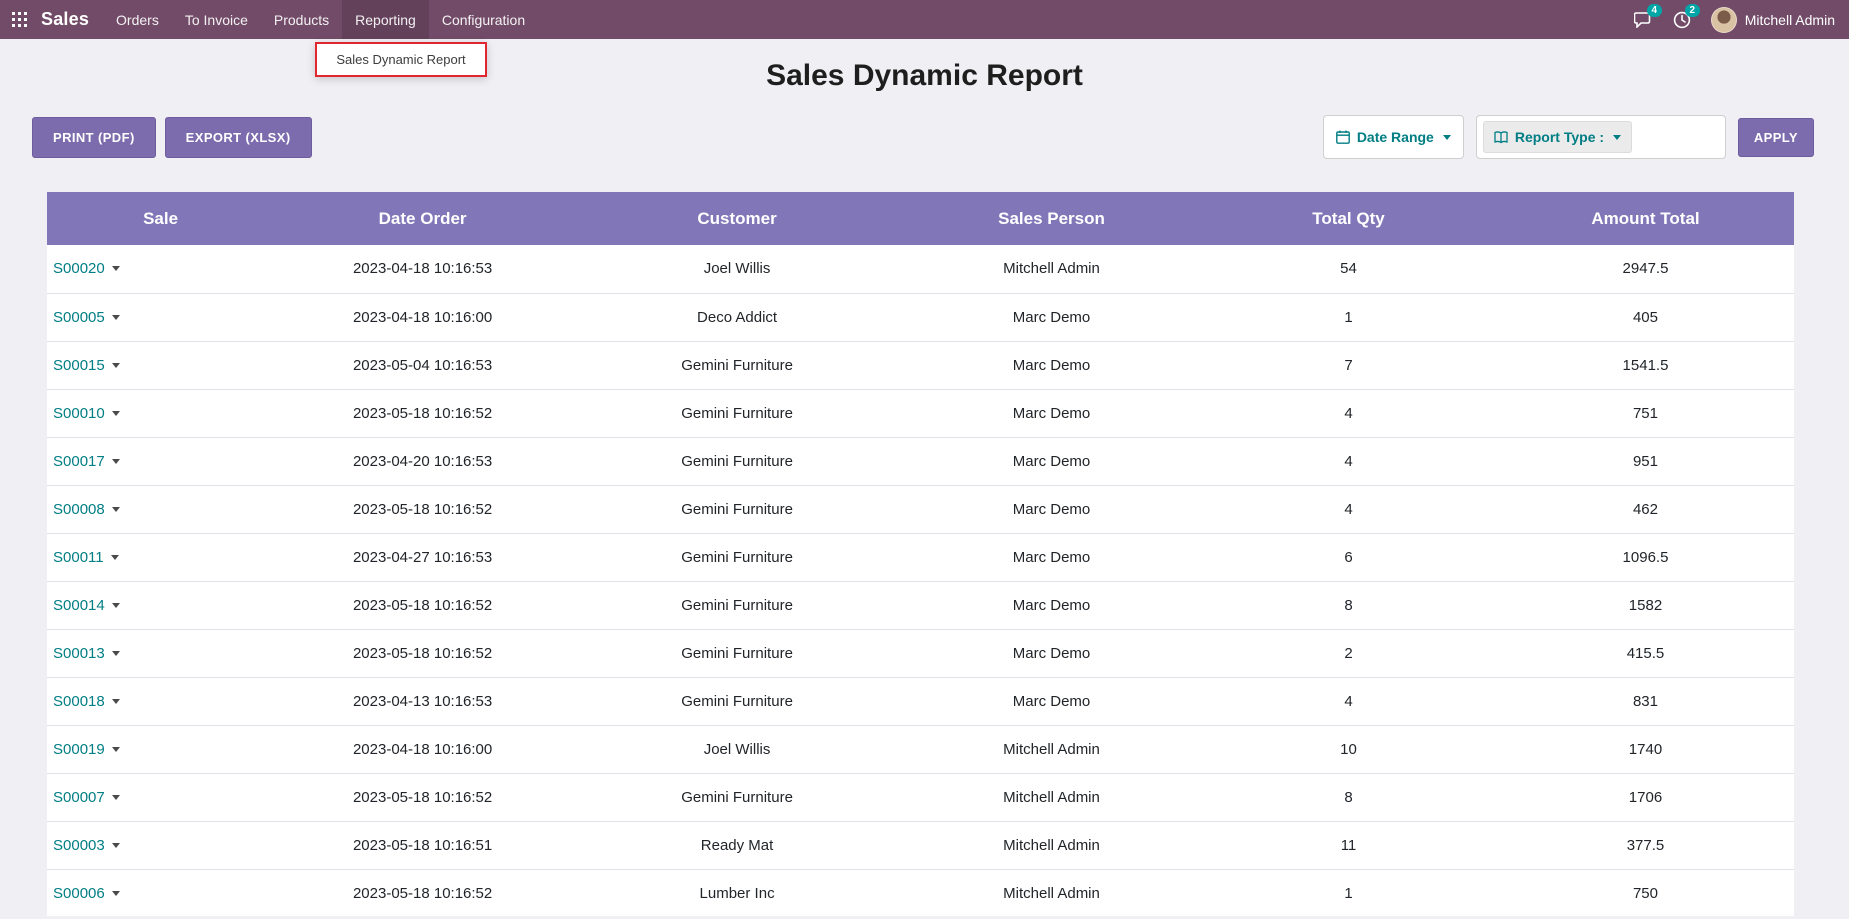  I want to click on sale-cell: S00008, so click(161, 509).